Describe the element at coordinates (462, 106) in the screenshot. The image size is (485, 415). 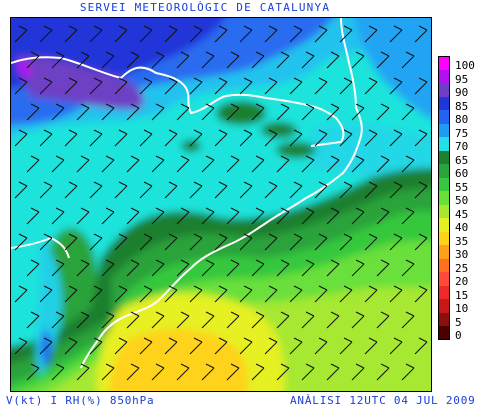
I see `legend-label: 85` at that location.